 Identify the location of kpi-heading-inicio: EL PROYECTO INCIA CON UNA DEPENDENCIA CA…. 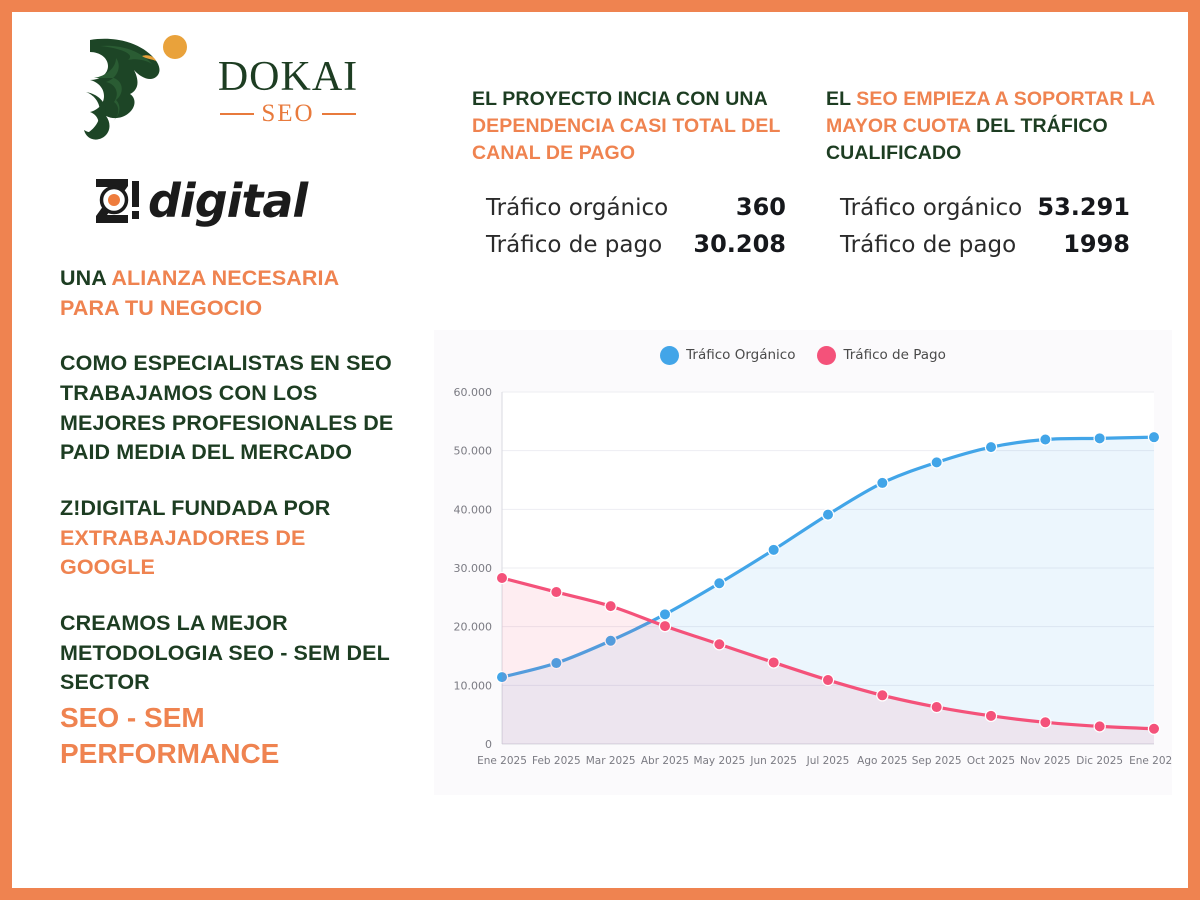
(645, 126).